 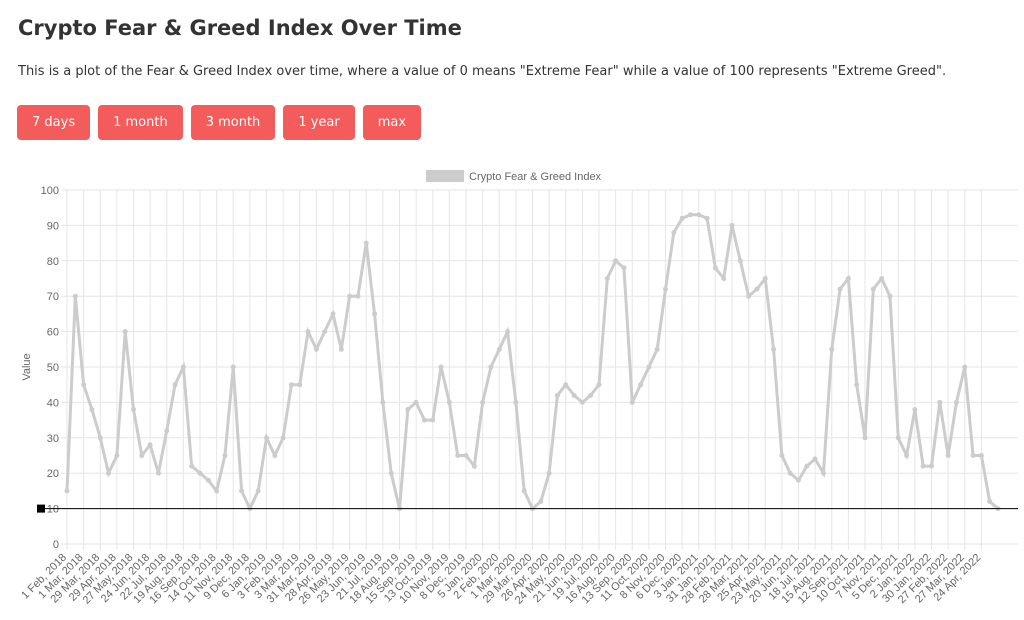 What do you see at coordinates (140, 122) in the screenshot?
I see `range-button: 1 month` at bounding box center [140, 122].